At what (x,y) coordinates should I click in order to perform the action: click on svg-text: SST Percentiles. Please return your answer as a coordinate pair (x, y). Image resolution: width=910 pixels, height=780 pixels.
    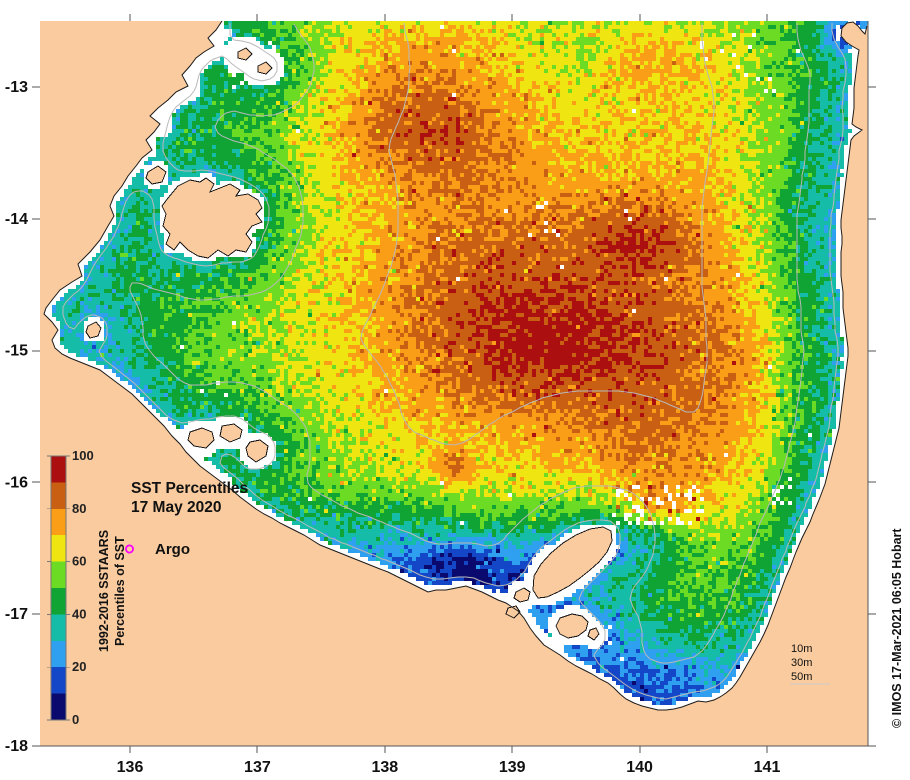
    Looking at the image, I should click on (189, 488).